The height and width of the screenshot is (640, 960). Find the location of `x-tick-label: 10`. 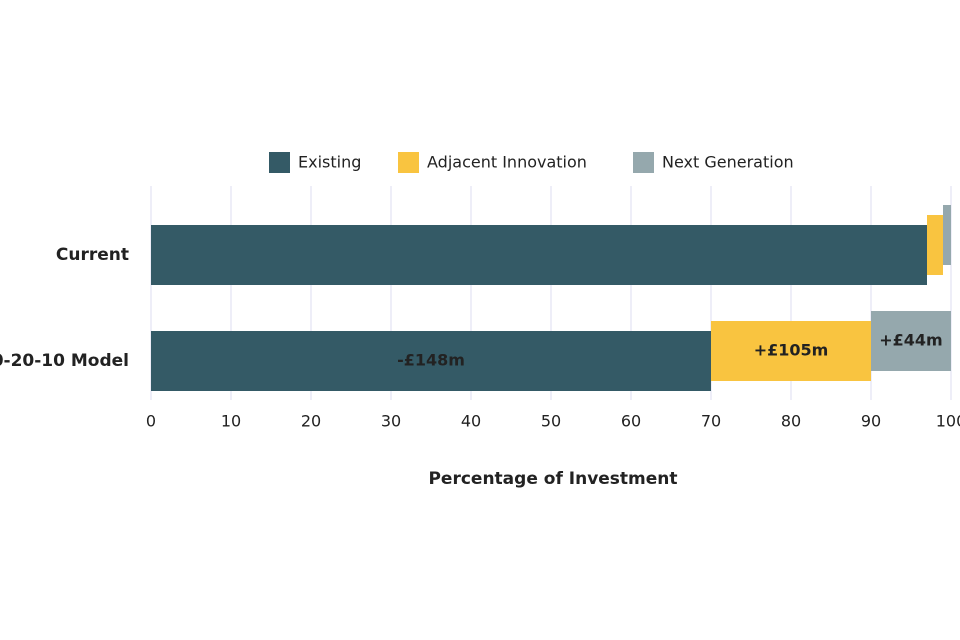

x-tick-label: 10 is located at coordinates (231, 421).